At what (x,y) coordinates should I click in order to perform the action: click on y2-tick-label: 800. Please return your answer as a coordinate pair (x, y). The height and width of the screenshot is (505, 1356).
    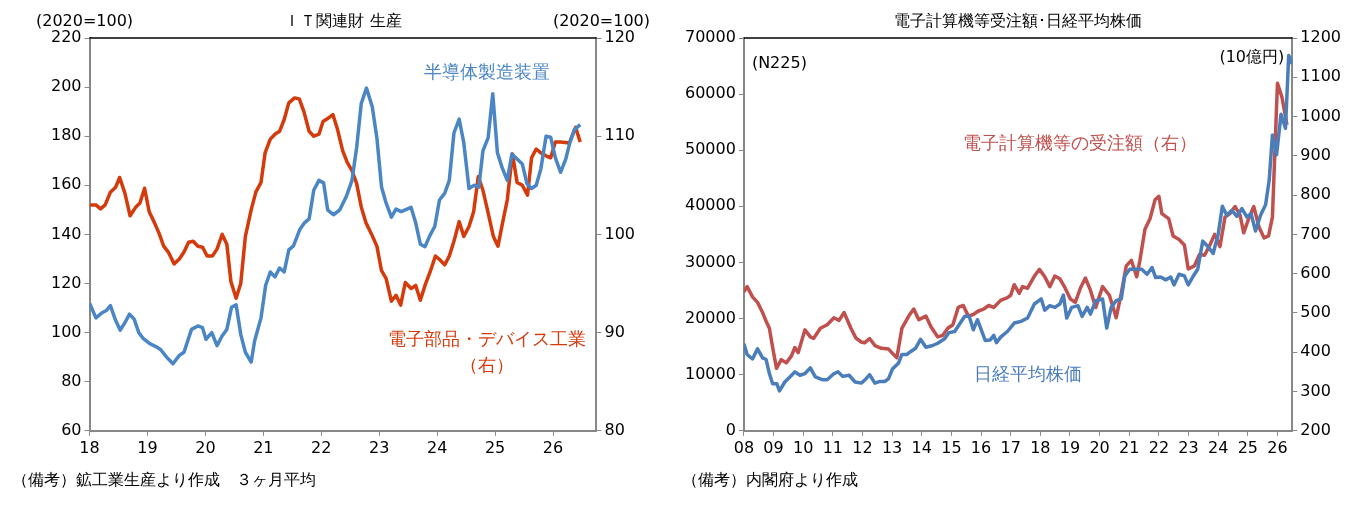
    Looking at the image, I should click on (1315, 194).